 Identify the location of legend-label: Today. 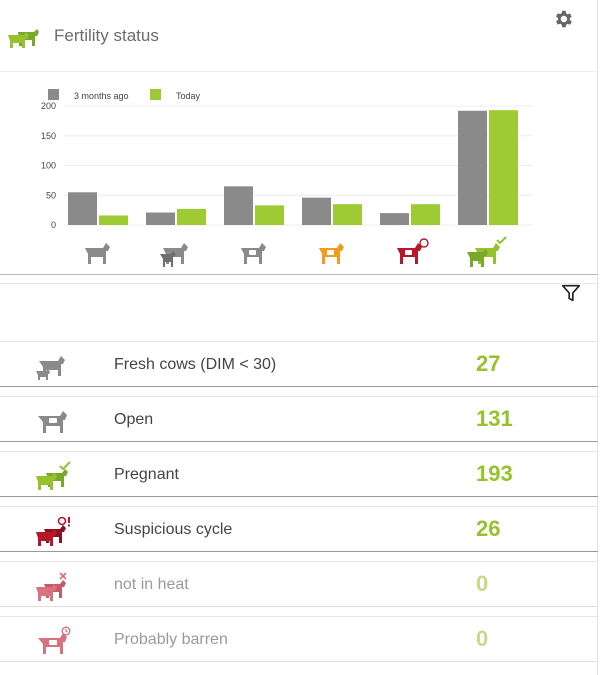
(188, 96).